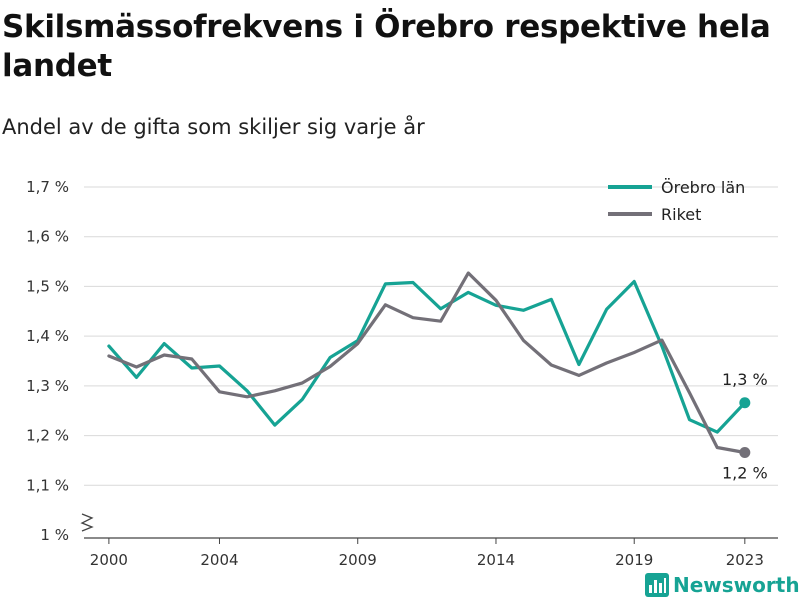 This screenshot has width=800, height=600. I want to click on y-tick-label: 1,1 %, so click(47, 485).